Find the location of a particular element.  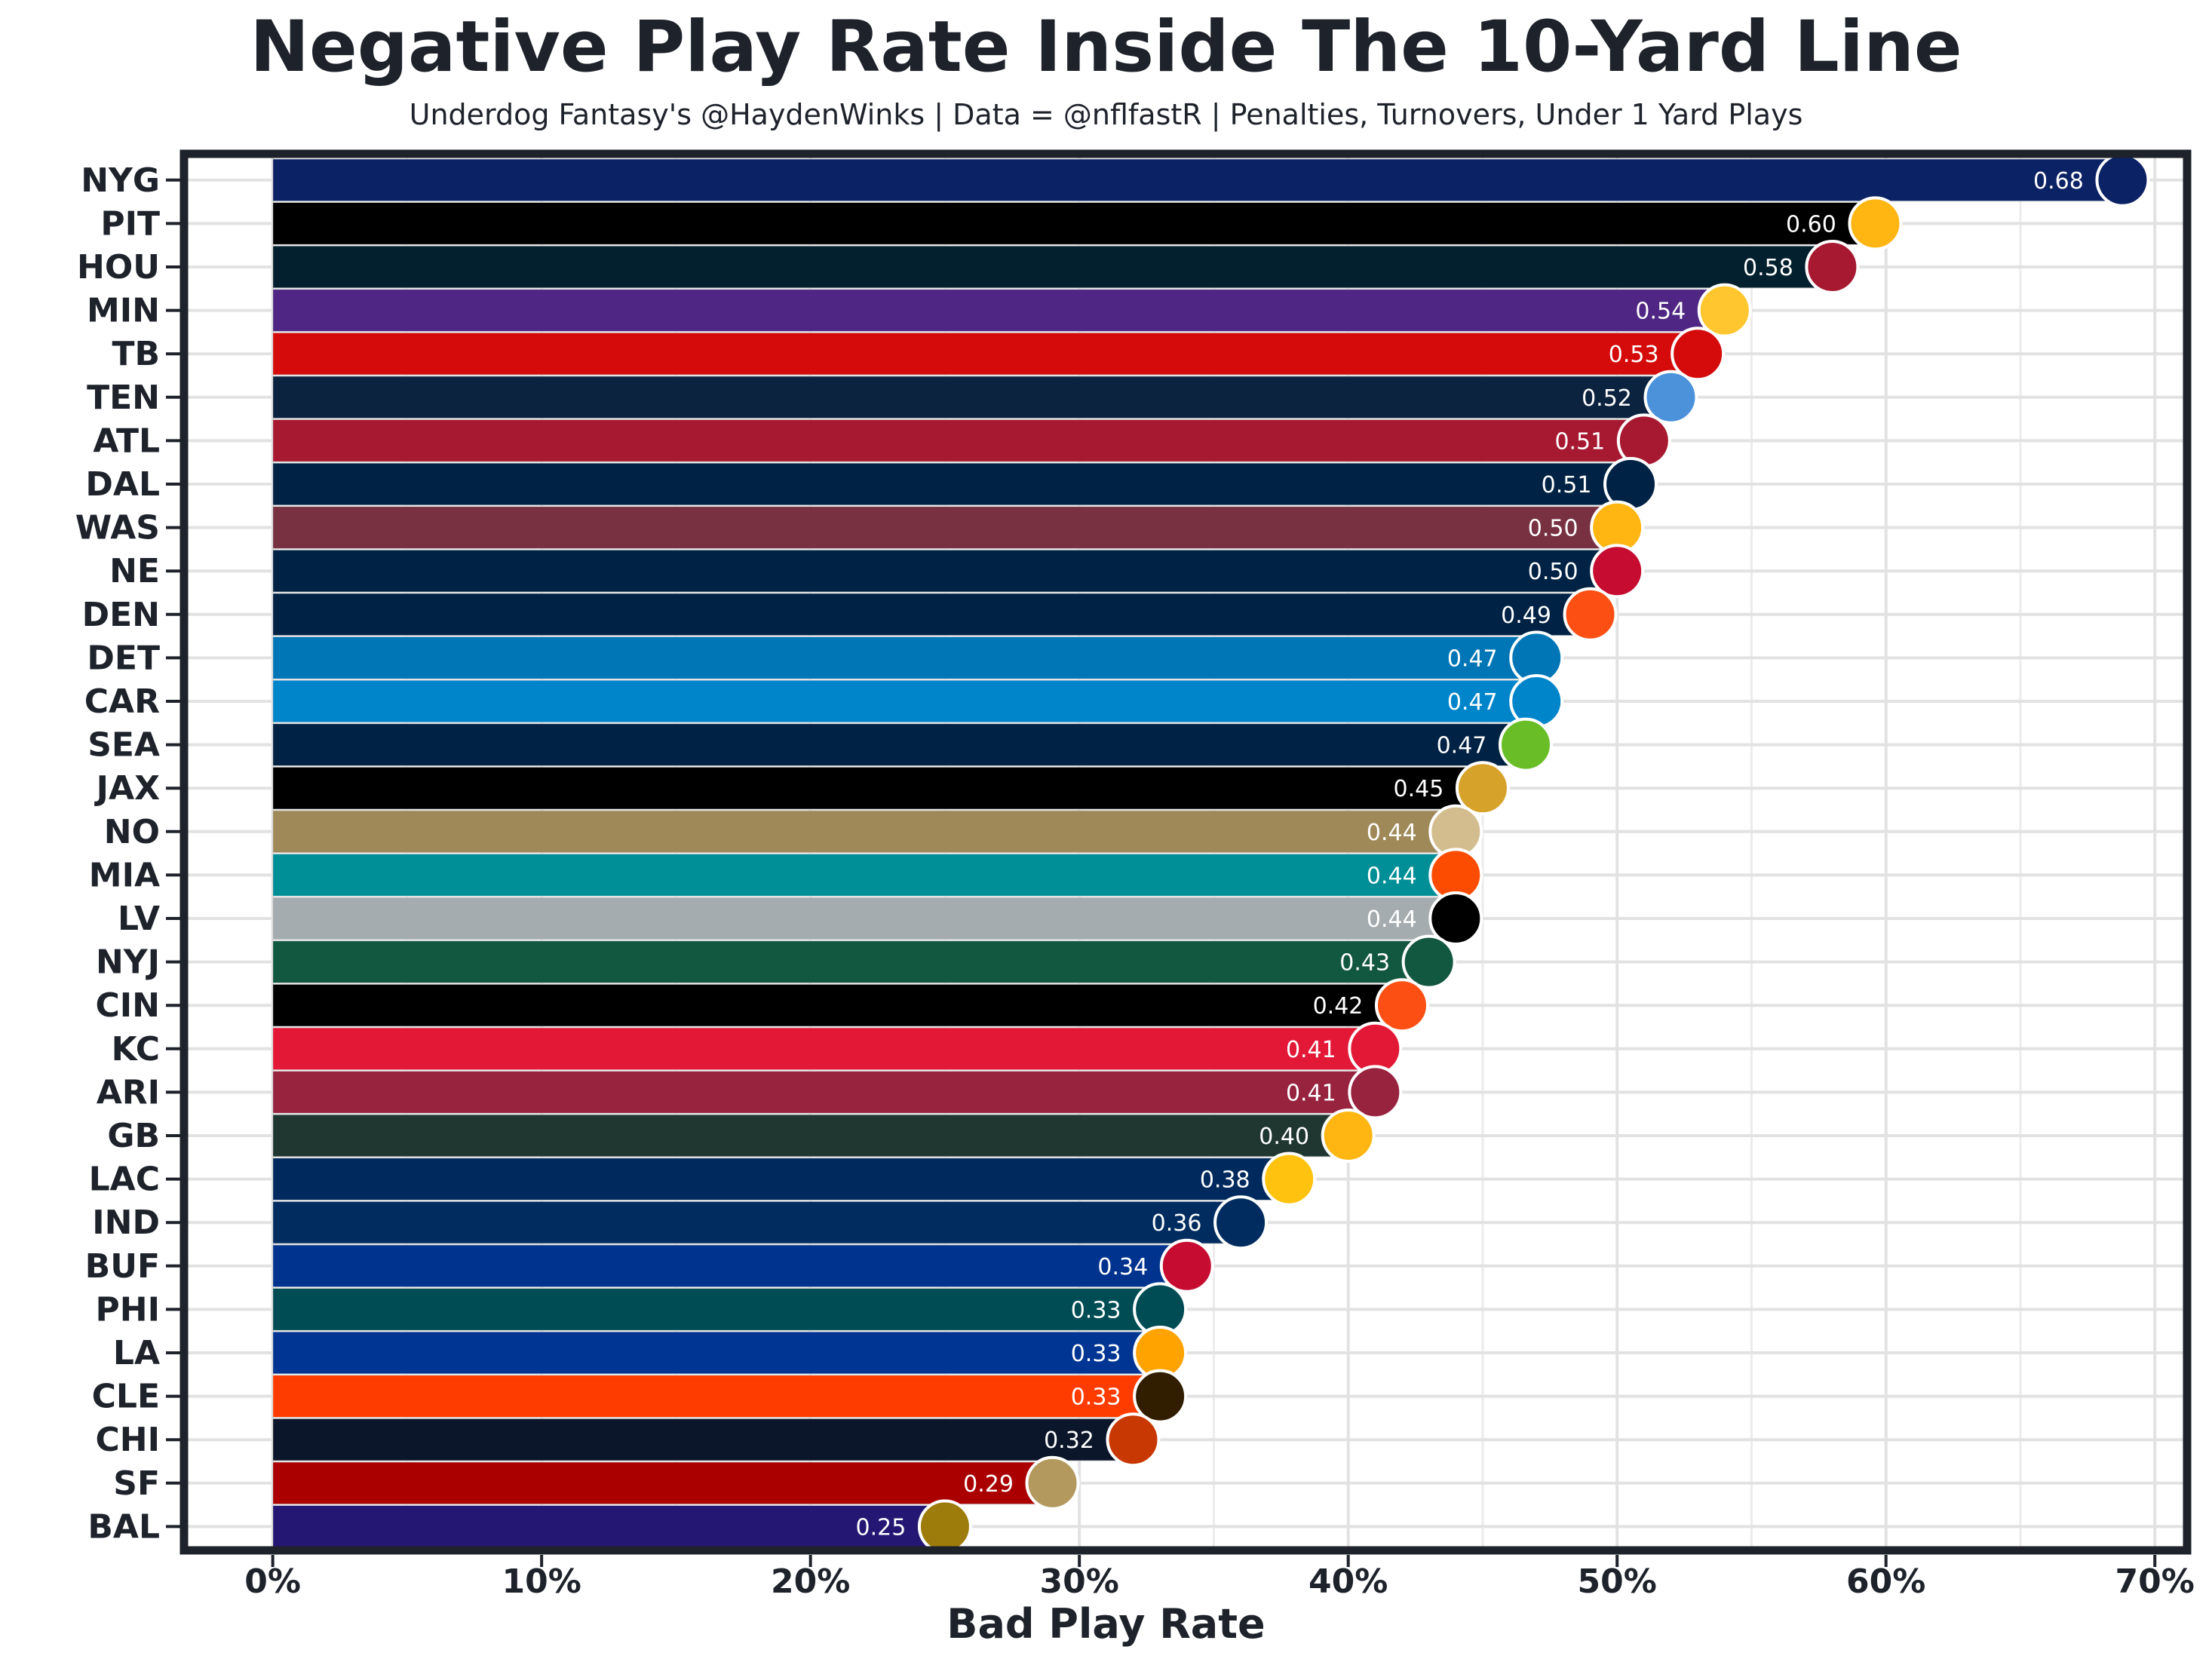

y-label-phi: PHI is located at coordinates (128, 1309).